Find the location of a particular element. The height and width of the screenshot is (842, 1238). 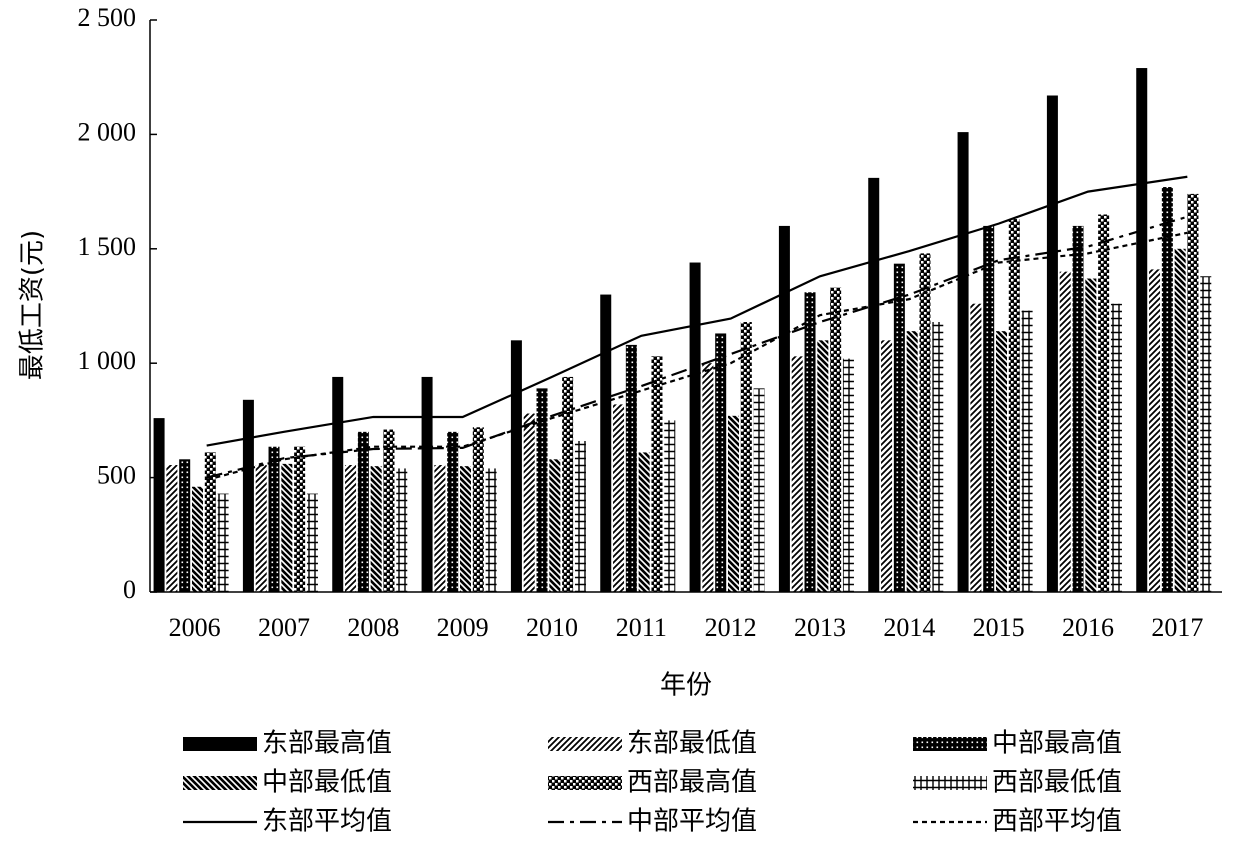

bar-2-2015 is located at coordinates (976, 447).